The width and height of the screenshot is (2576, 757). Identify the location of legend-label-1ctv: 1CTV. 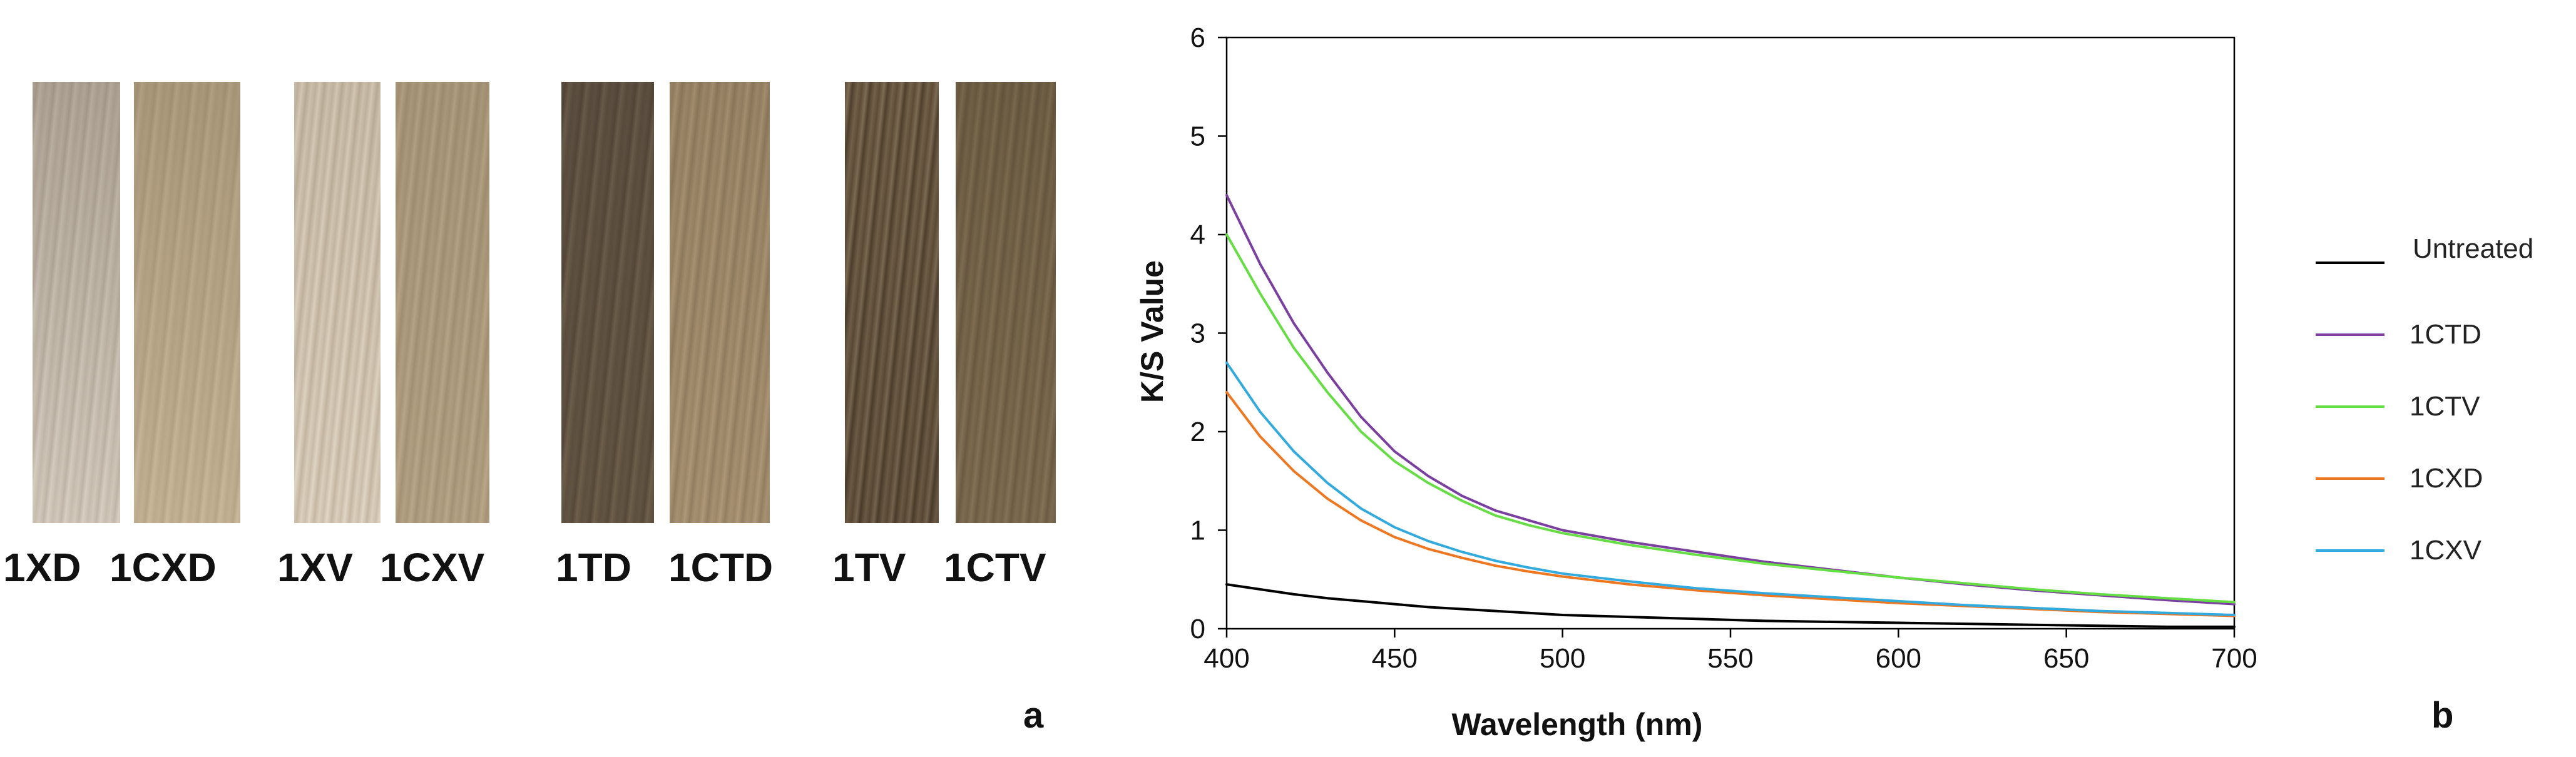
(2445, 406).